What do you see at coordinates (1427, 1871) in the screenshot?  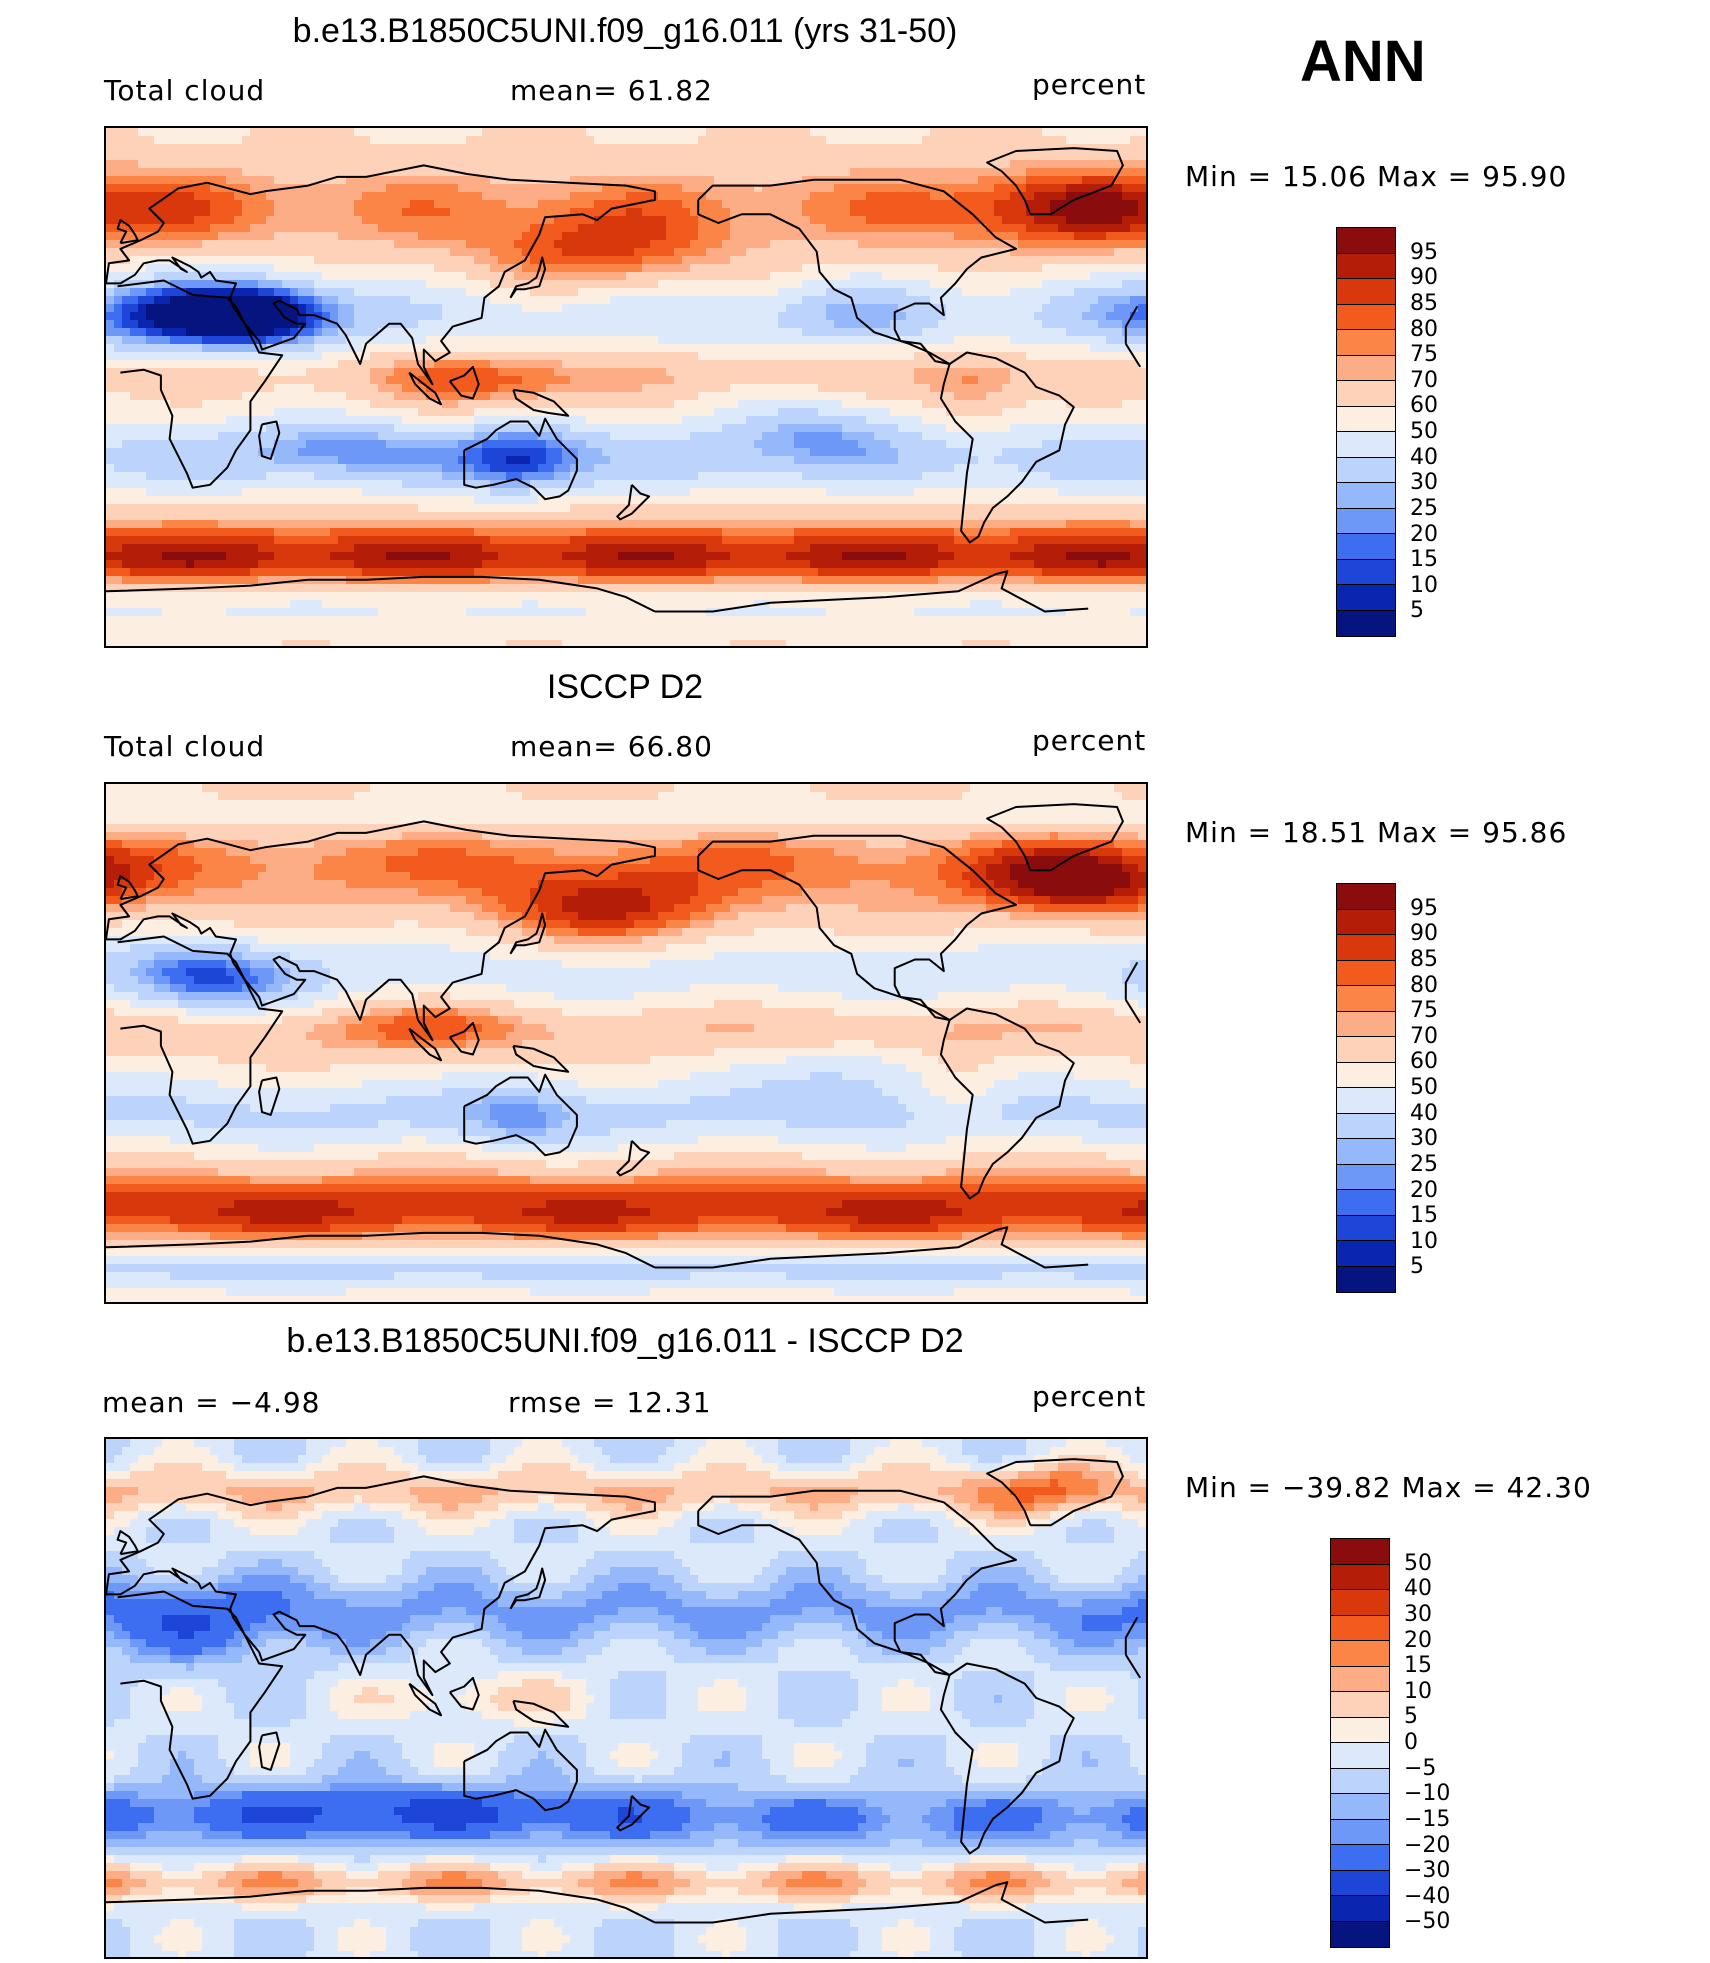 I see `colorbar-level-label: −30` at bounding box center [1427, 1871].